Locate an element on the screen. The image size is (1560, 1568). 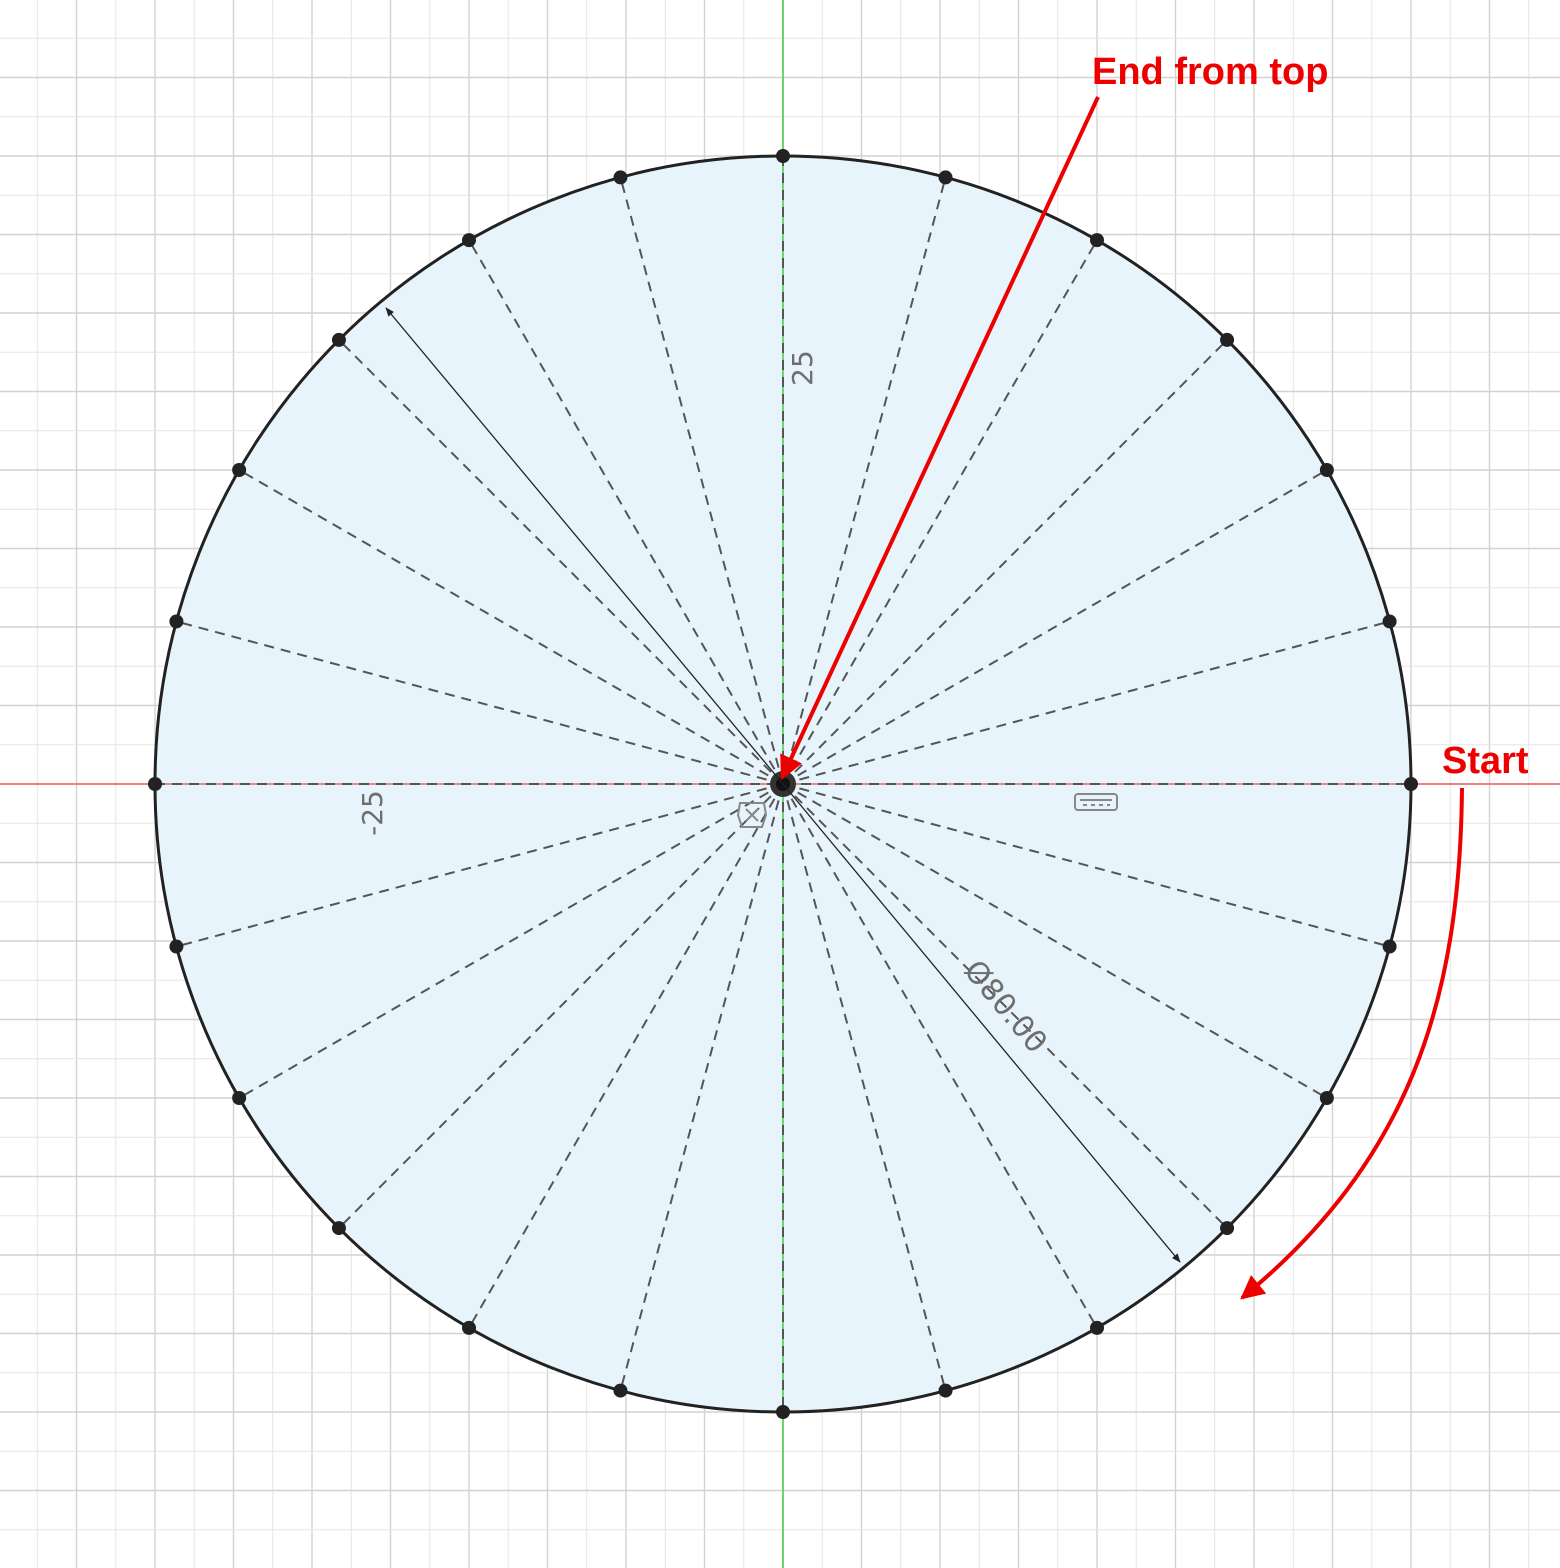
diameter-dimension-line is located at coordinates (584, 546).